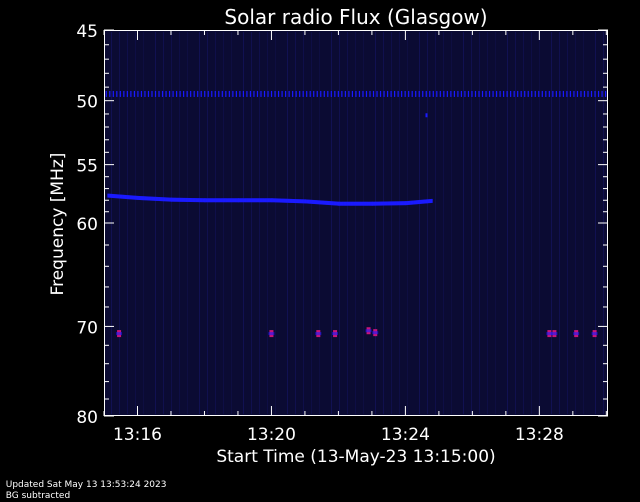  I want to click on x-tick-label: 13:28, so click(539, 435).